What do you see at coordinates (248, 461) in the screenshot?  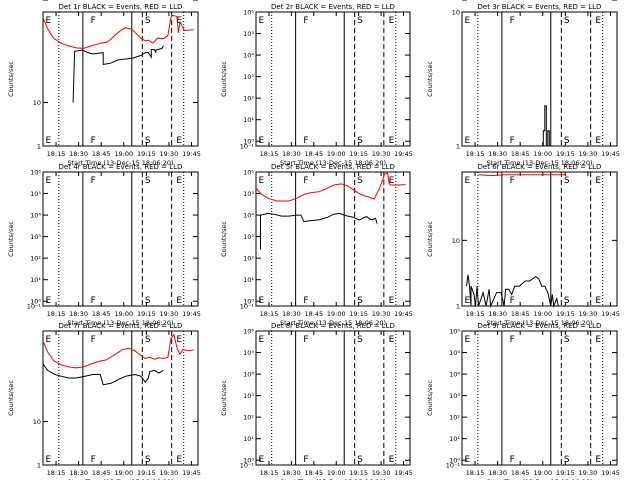 I see `y-tick-label: 10⁰` at bounding box center [248, 461].